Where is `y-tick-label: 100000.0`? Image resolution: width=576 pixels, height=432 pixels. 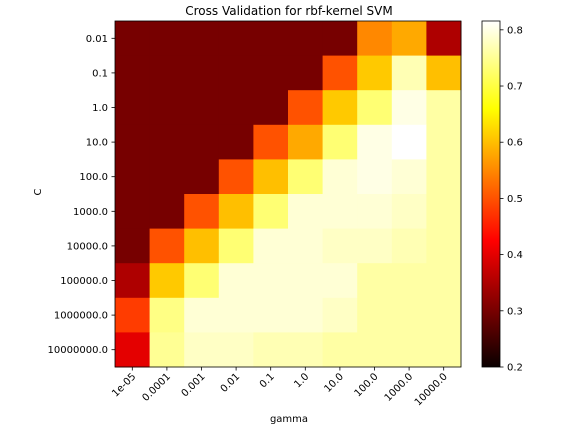 y-tick-label: 100000.0 is located at coordinates (84, 281).